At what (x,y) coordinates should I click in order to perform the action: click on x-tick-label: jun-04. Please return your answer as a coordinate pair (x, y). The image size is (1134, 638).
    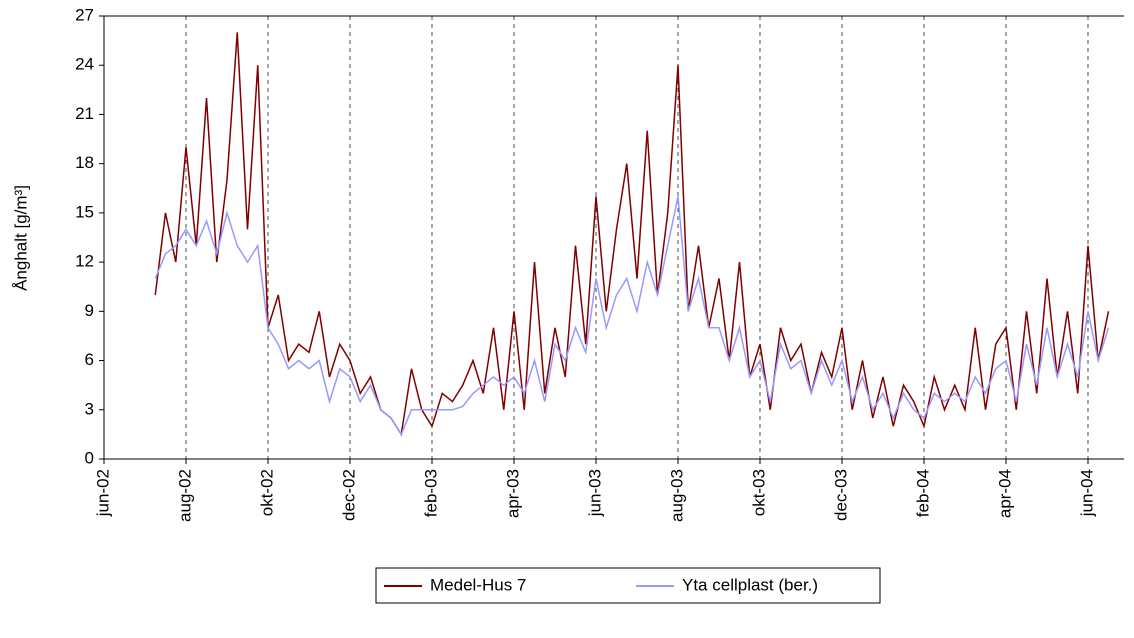
    Looking at the image, I should click on (1086, 493).